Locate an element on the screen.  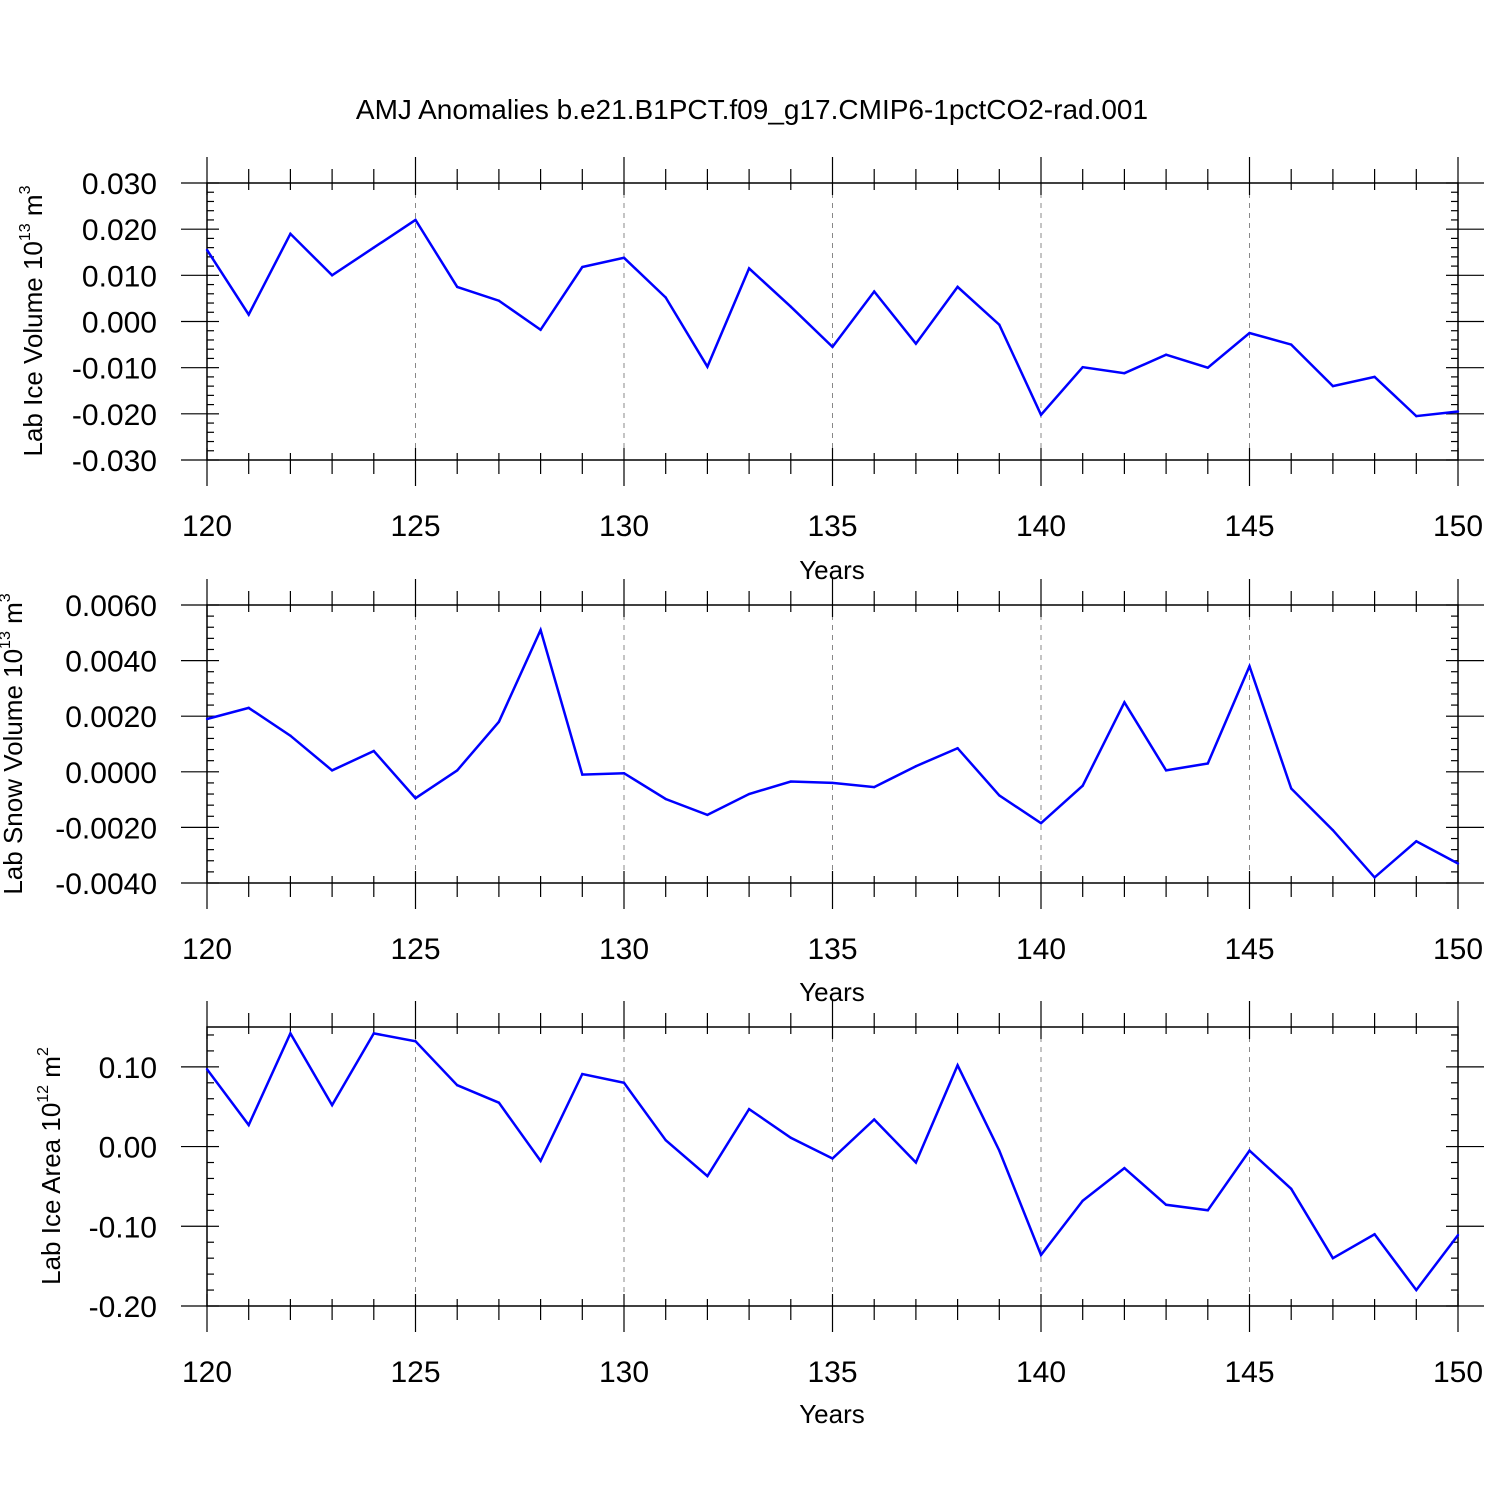
y-axis-label-text: Lab Snow Volume 10 is located at coordinates (14, 772).